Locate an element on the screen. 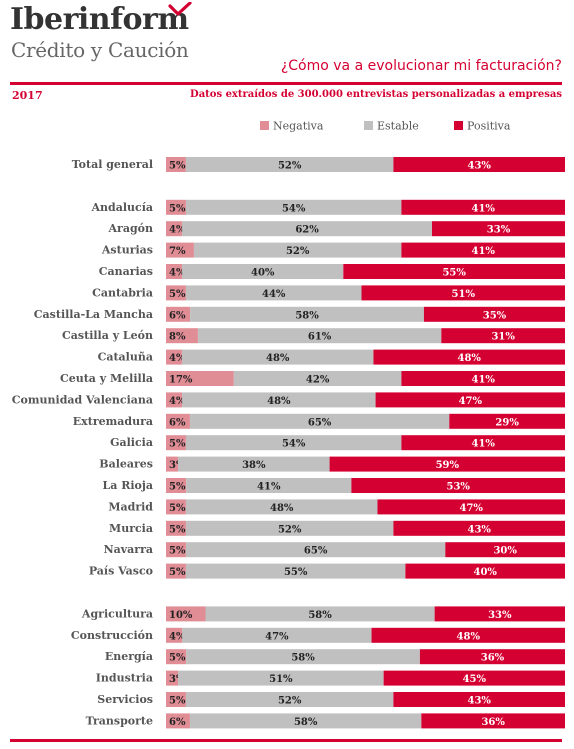  row-label: Ceuta y Melilla is located at coordinates (106, 378).